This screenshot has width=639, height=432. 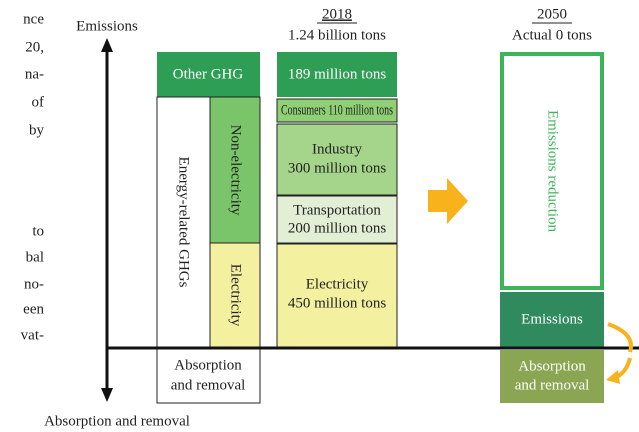 I want to click on label: Industry, so click(x=337, y=149).